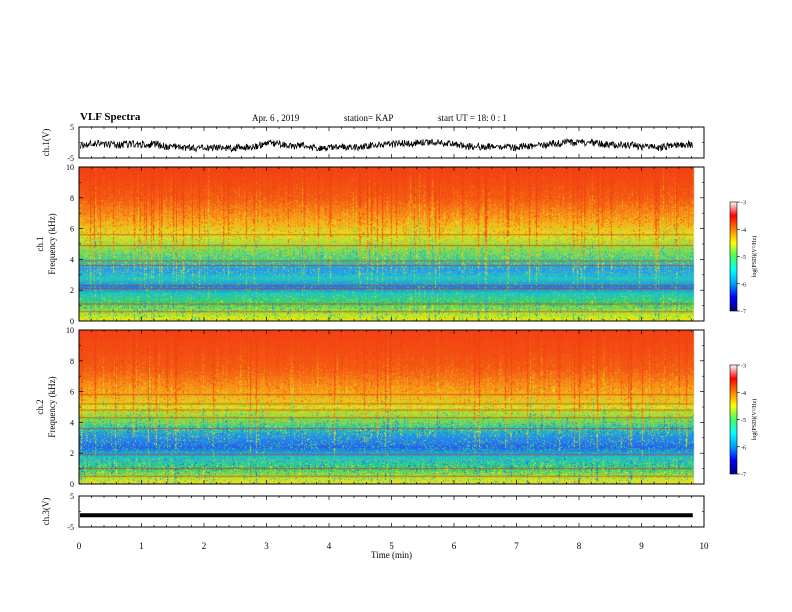  Describe the element at coordinates (386, 145) in the screenshot. I see `ch1-trace` at that location.